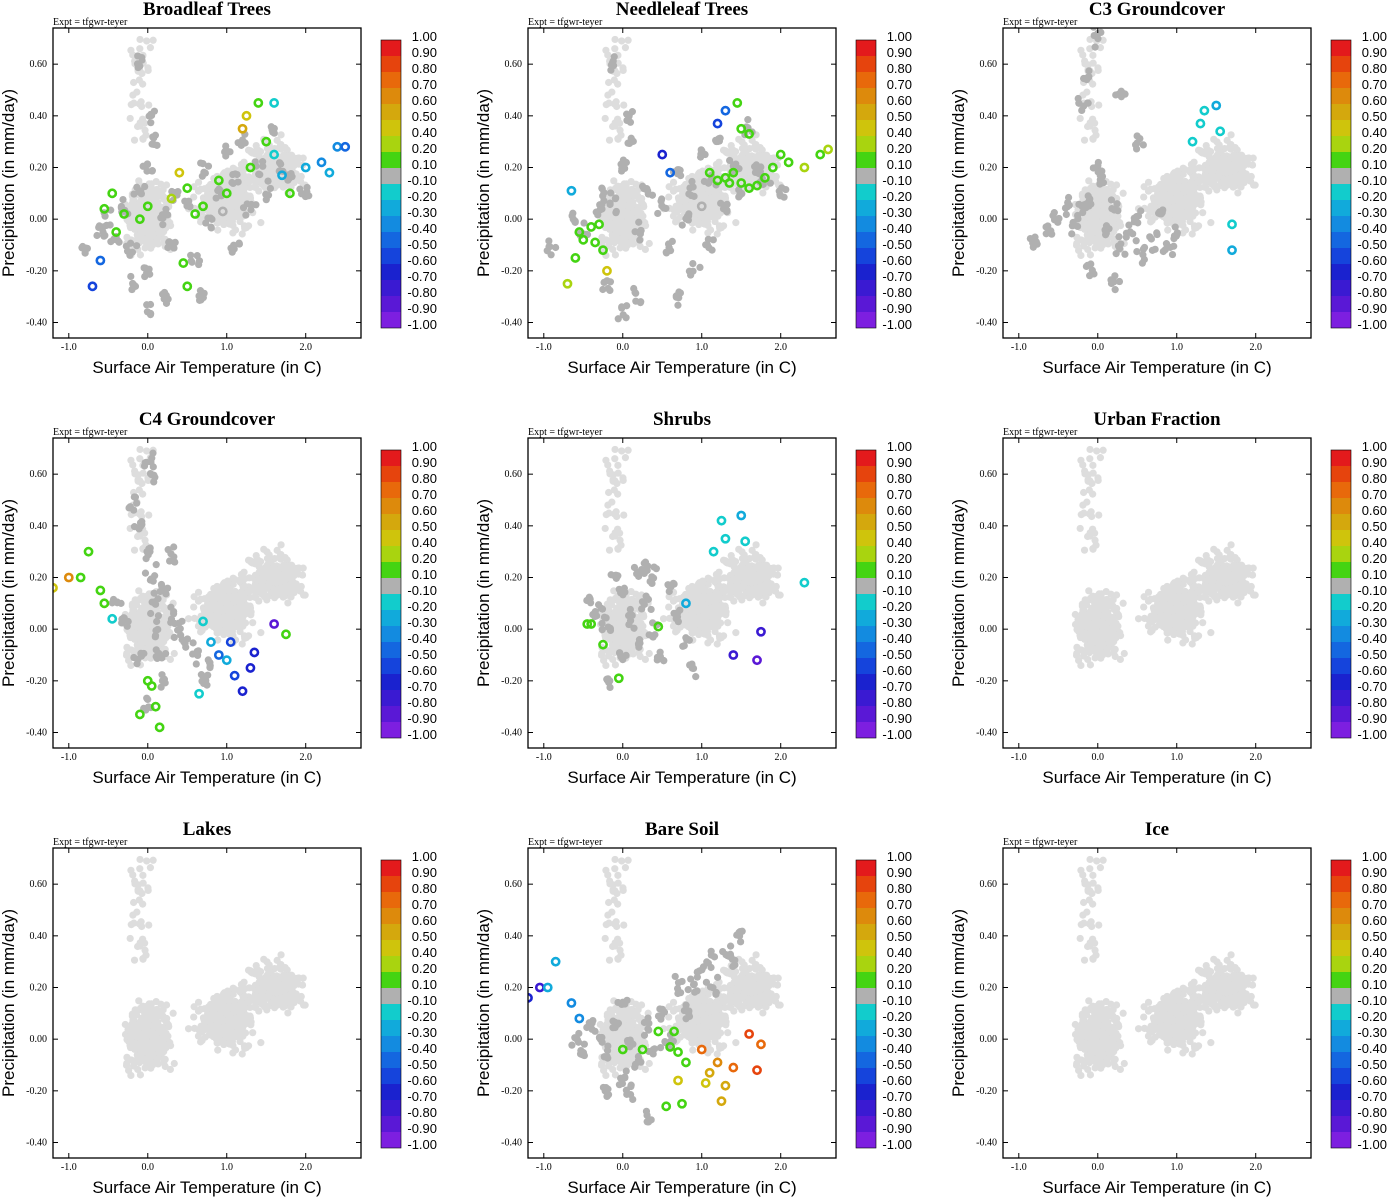  I want to click on colorbar-label: 0.40, so click(1374, 132).